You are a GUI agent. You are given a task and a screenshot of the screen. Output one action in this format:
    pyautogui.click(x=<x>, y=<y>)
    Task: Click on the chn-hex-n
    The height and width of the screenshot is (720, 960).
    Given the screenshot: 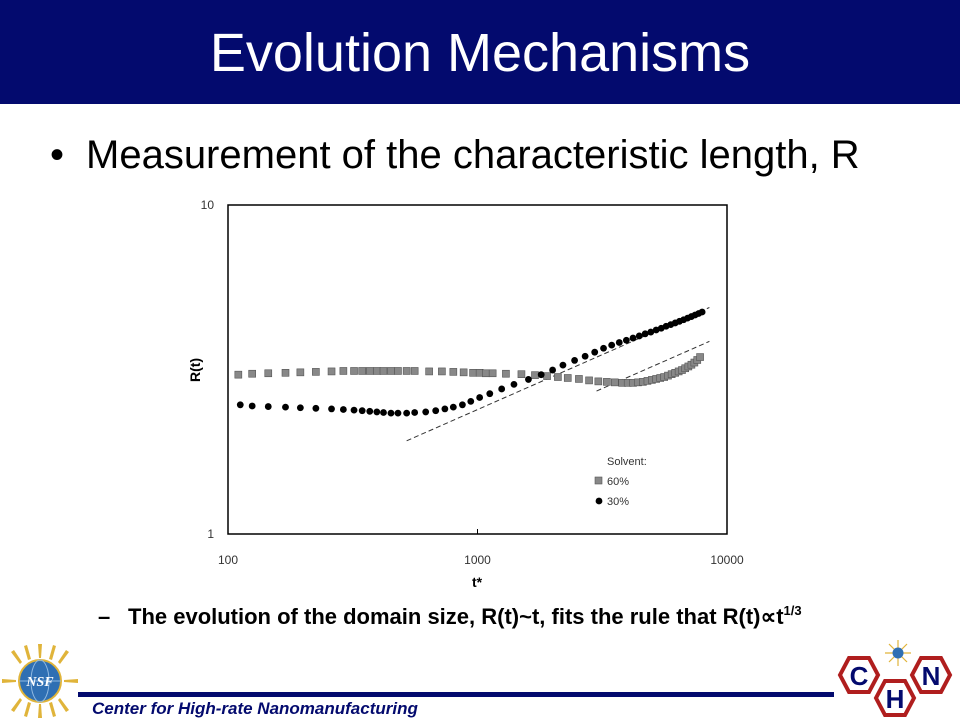 What is the action you would take?
    pyautogui.click(x=931, y=675)
    